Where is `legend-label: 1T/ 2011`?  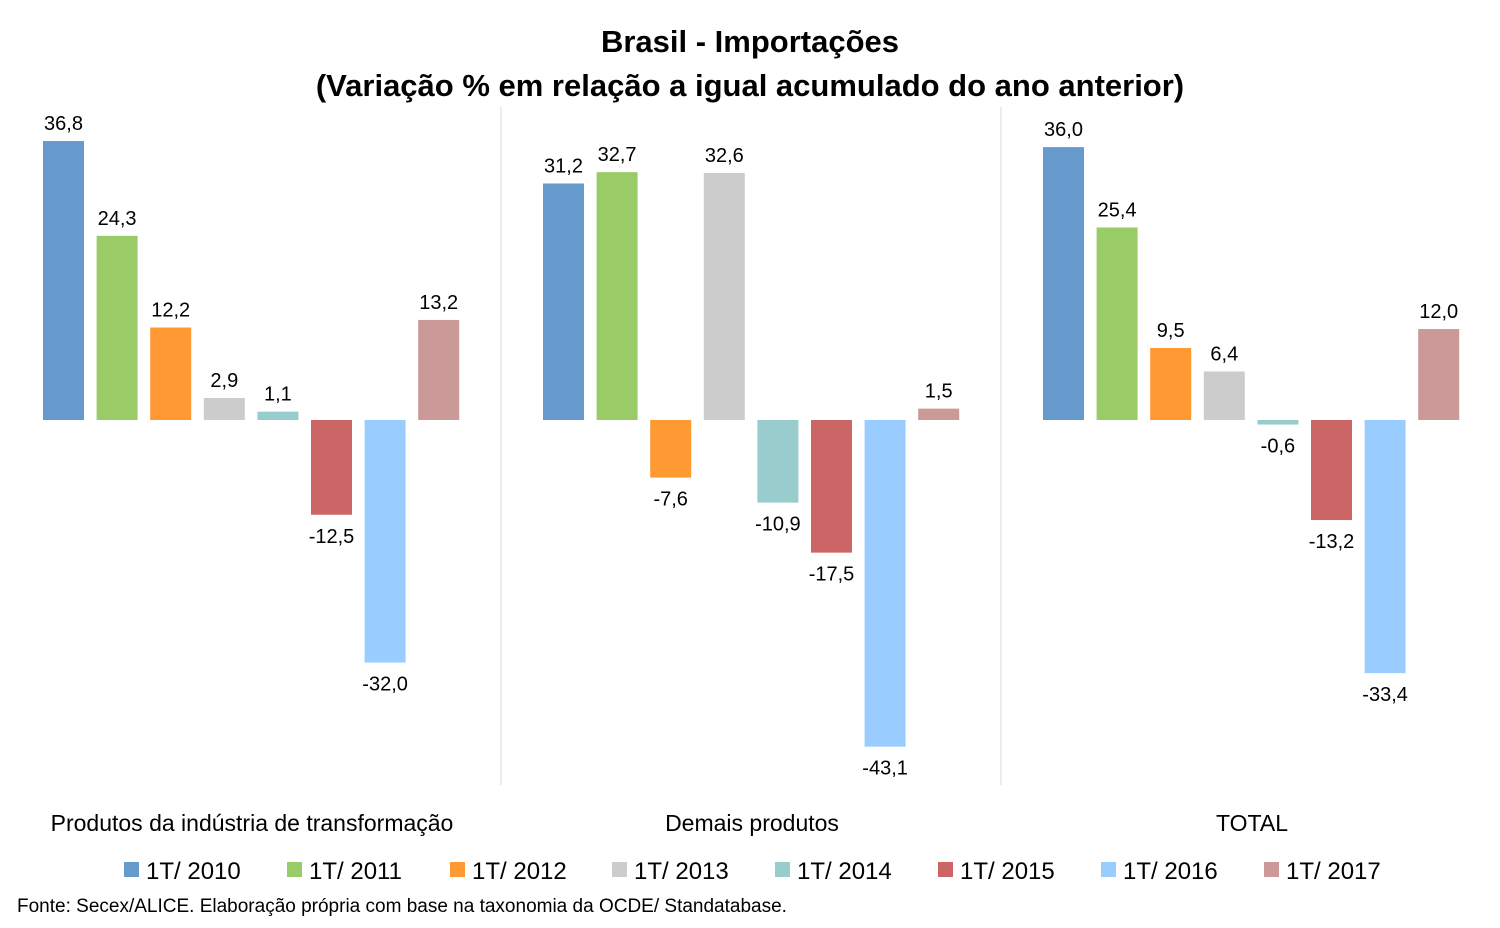
legend-label: 1T/ 2011 is located at coordinates (355, 871).